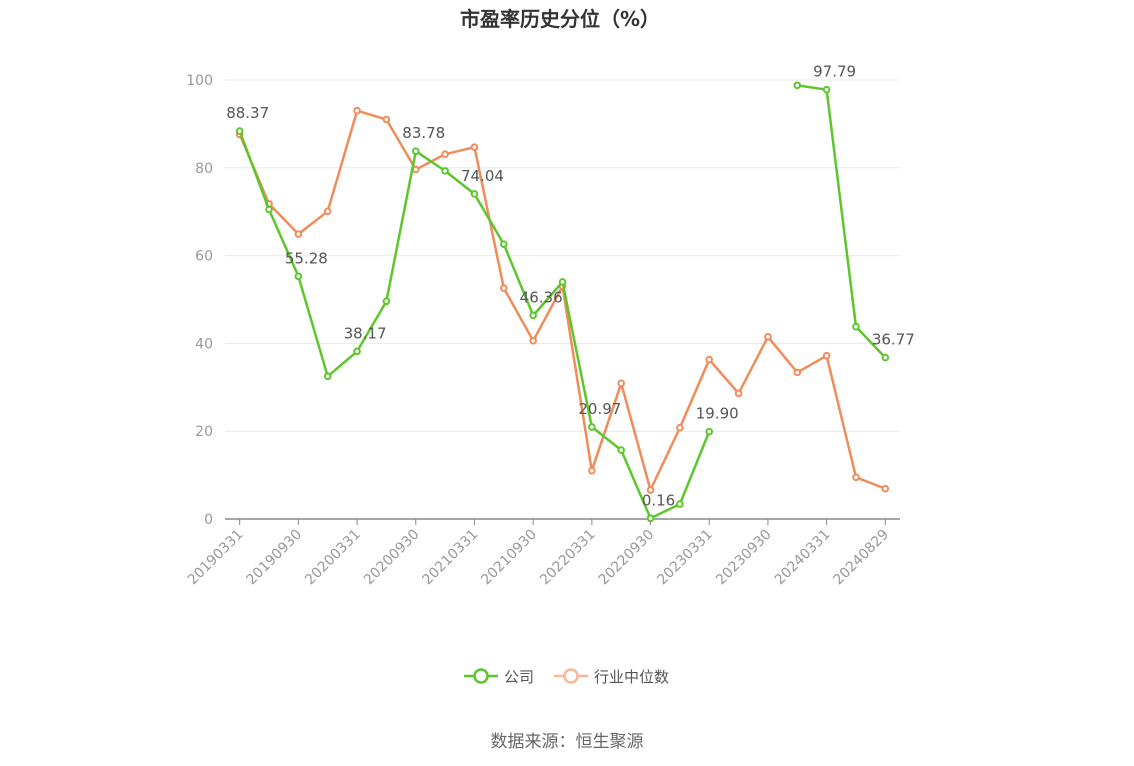 Image resolution: width=1134 pixels, height=766 pixels. Describe the element at coordinates (392, 558) in the screenshot. I see `x-tick-label: 20200930` at that location.